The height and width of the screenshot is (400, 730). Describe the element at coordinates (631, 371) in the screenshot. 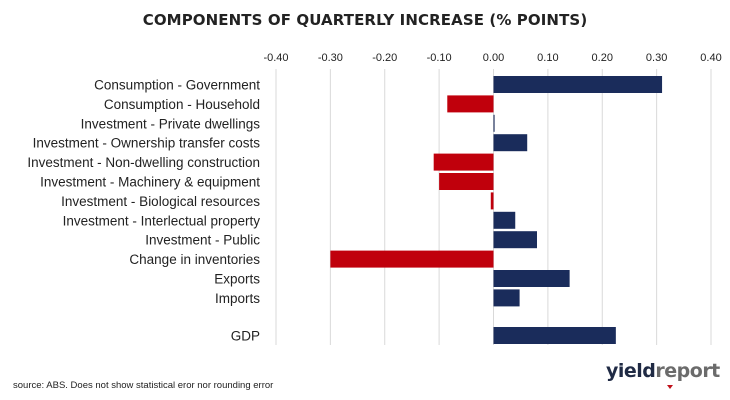

I see `logo-part-yield: yield` at that location.